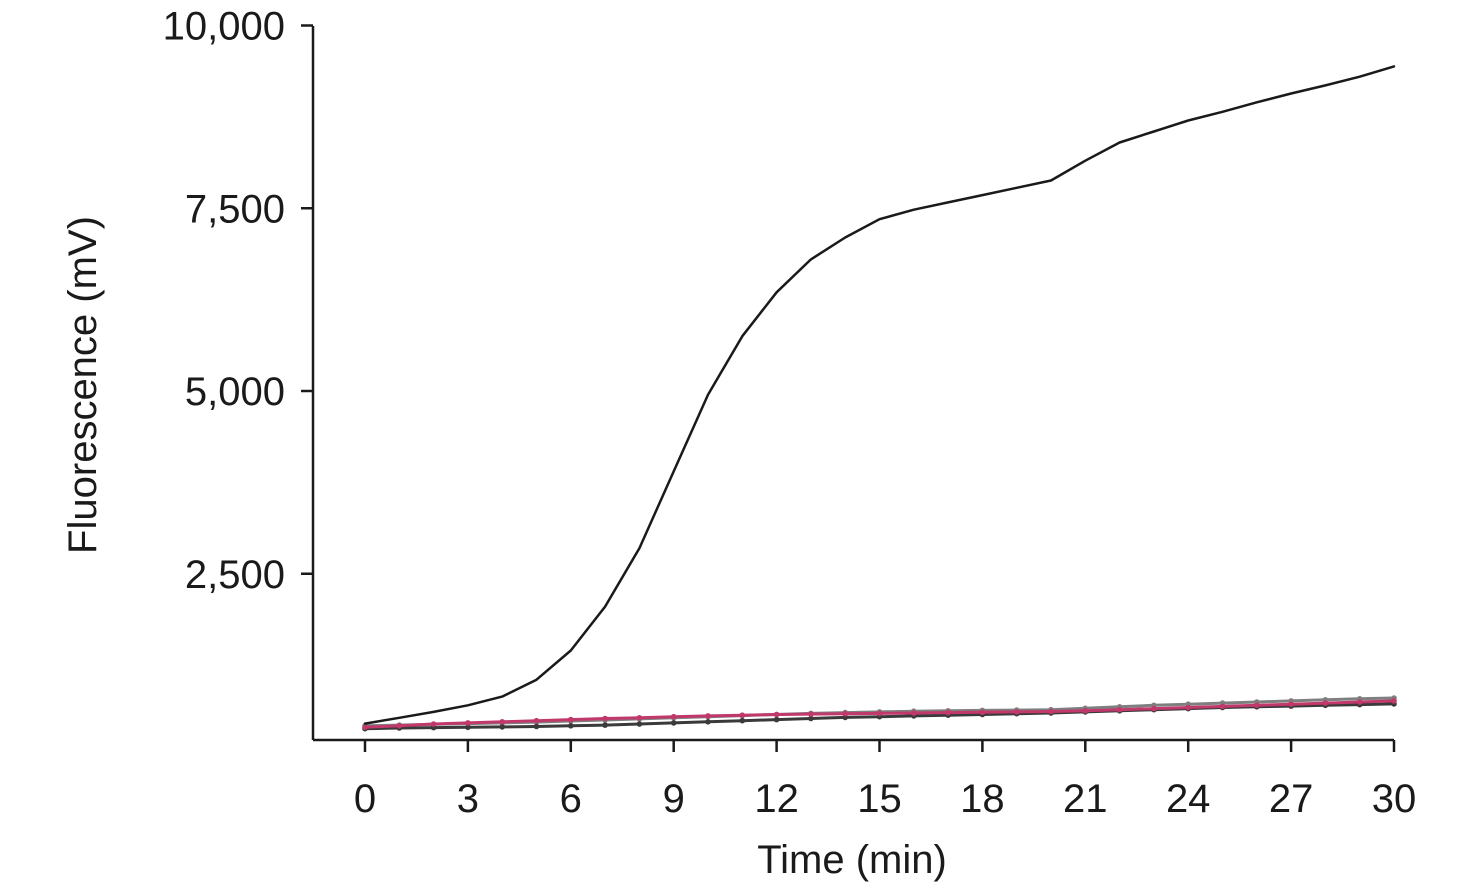 The image size is (1476, 892). What do you see at coordinates (982, 799) in the screenshot?
I see `x-tick-label: 18` at bounding box center [982, 799].